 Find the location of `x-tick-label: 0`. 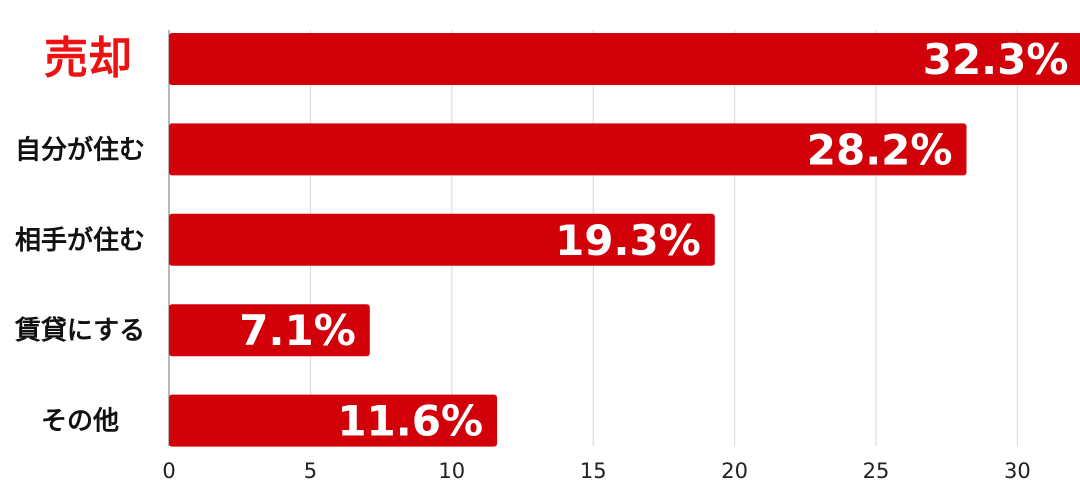

x-tick-label: 0 is located at coordinates (168, 471).